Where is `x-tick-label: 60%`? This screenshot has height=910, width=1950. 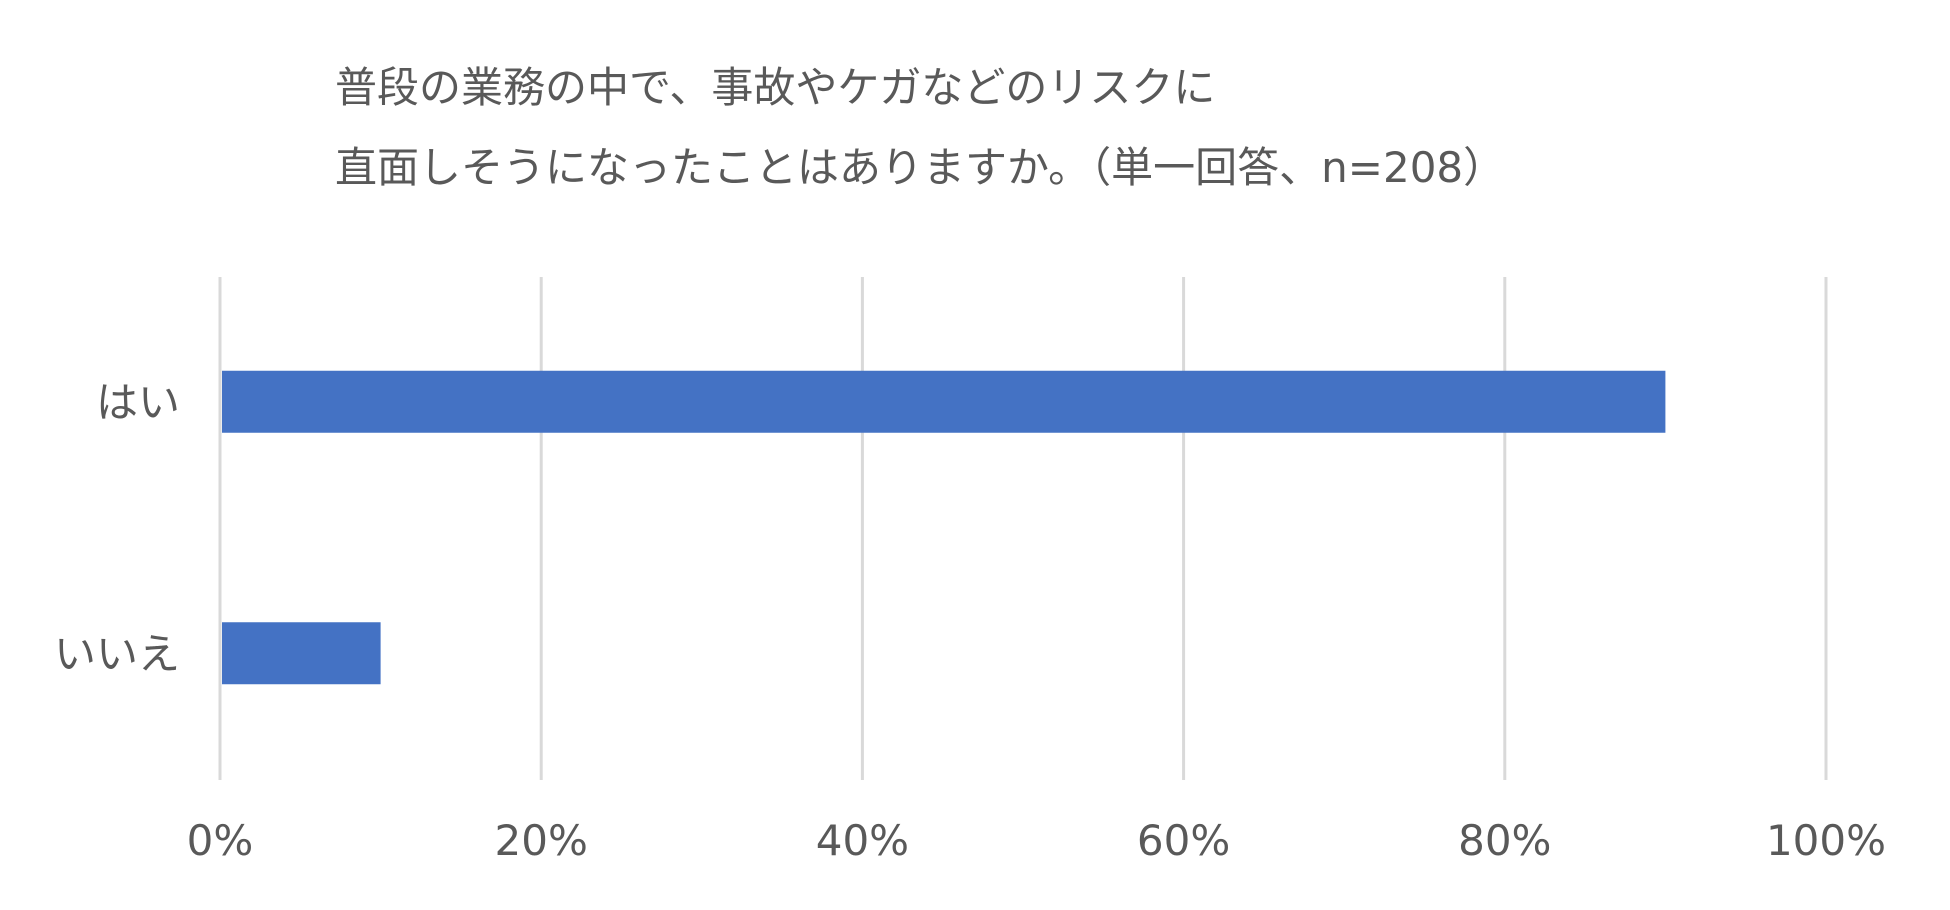
x-tick-label: 60% is located at coordinates (1183, 840).